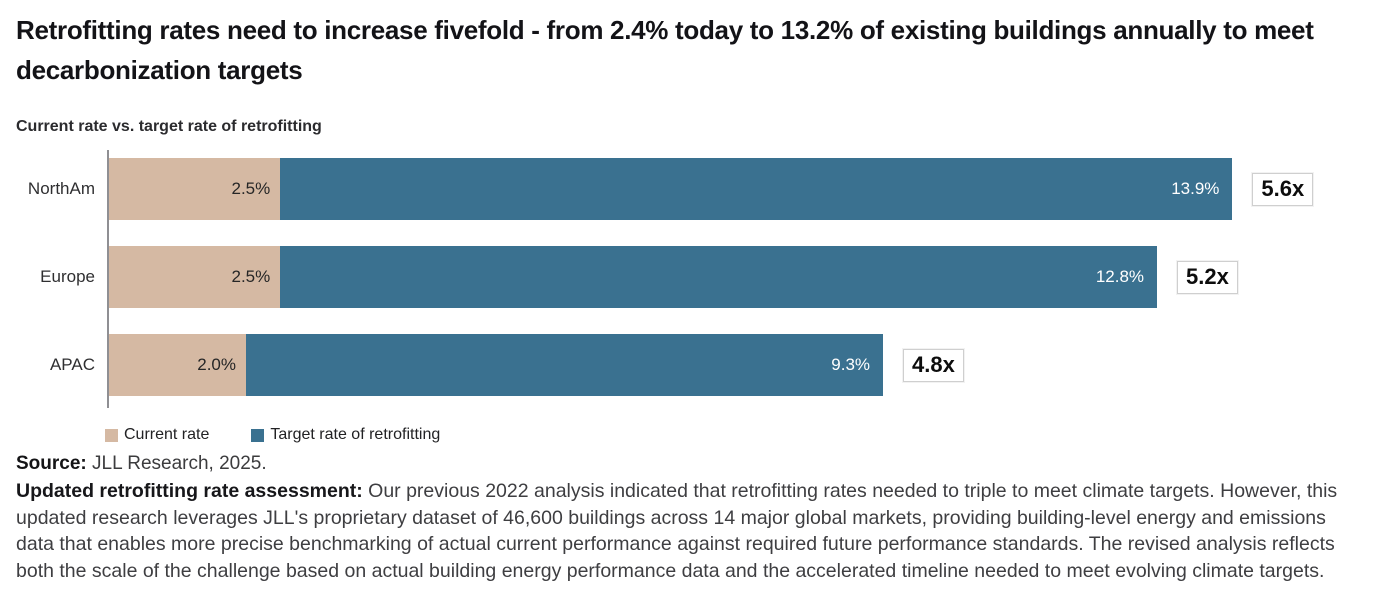  I want to click on multiplier-badge: 5.6x, so click(1283, 189).